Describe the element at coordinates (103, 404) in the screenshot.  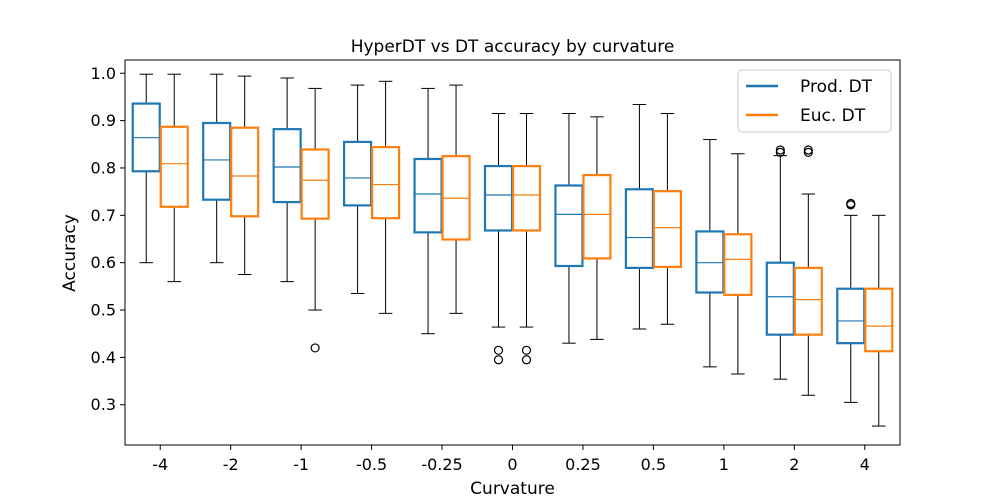
I see `y-tick-label: 0.3` at that location.